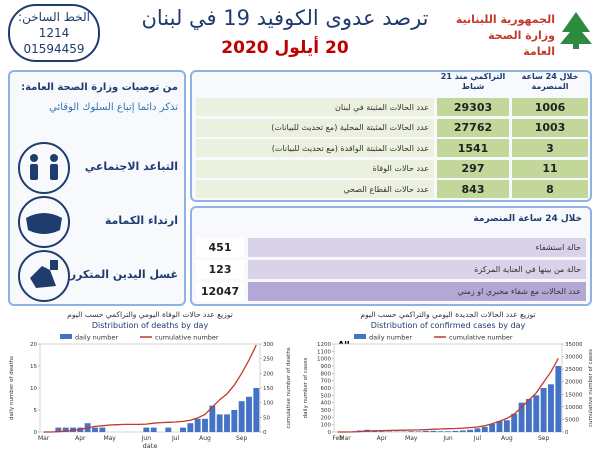  Describe the element at coordinates (326, 426) in the screenshot. I see `y-tick-label: 100` at that location.